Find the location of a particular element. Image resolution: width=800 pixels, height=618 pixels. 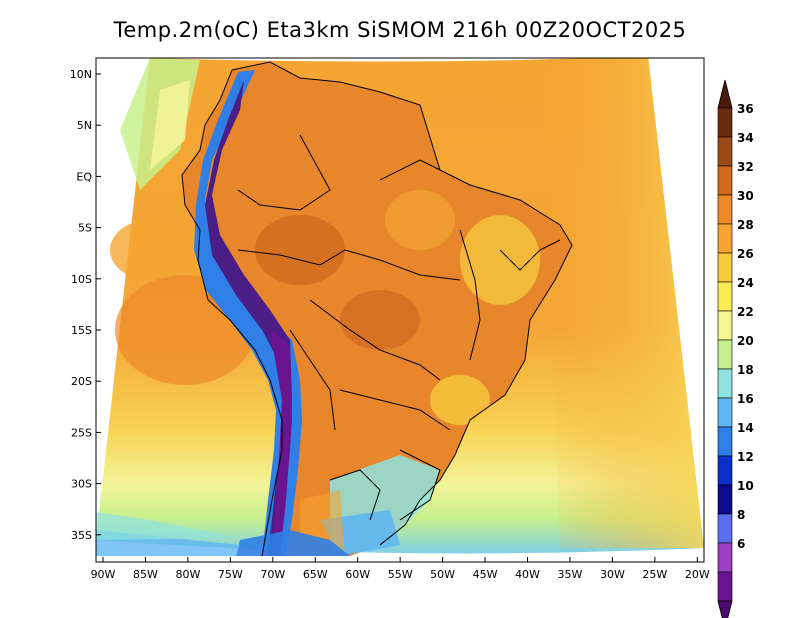

colorbar-label: 24 is located at coordinates (745, 283).